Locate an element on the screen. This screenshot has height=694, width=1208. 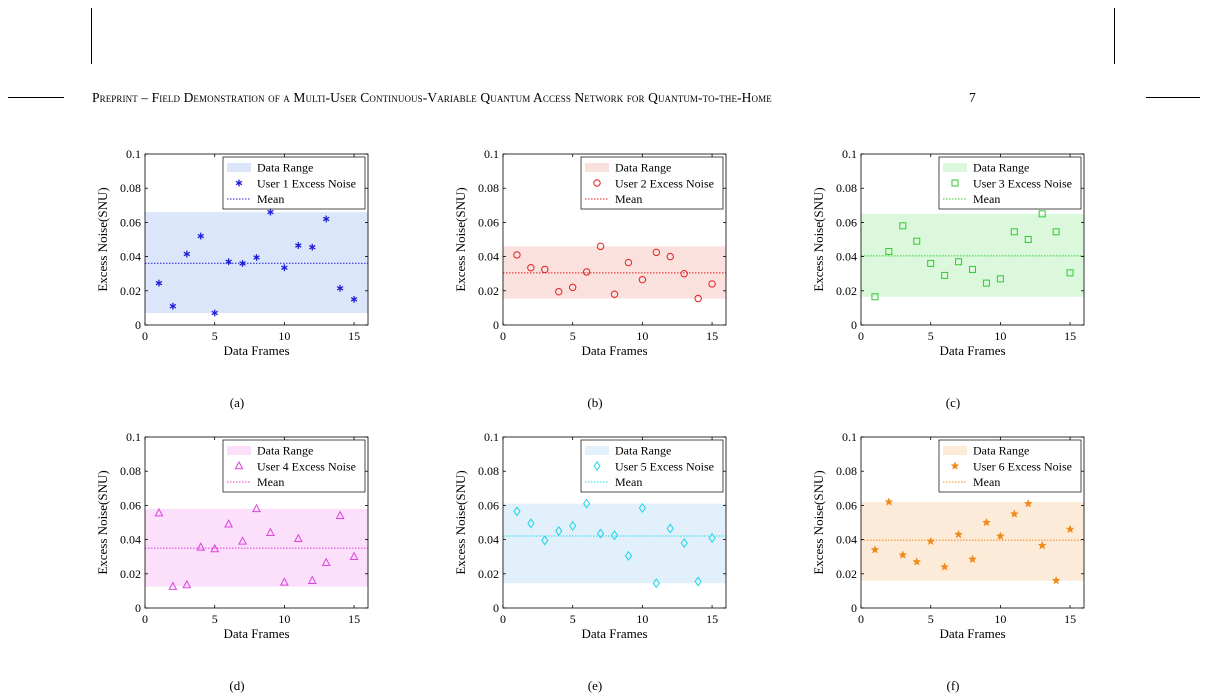
legend-box is located at coordinates (652, 183).